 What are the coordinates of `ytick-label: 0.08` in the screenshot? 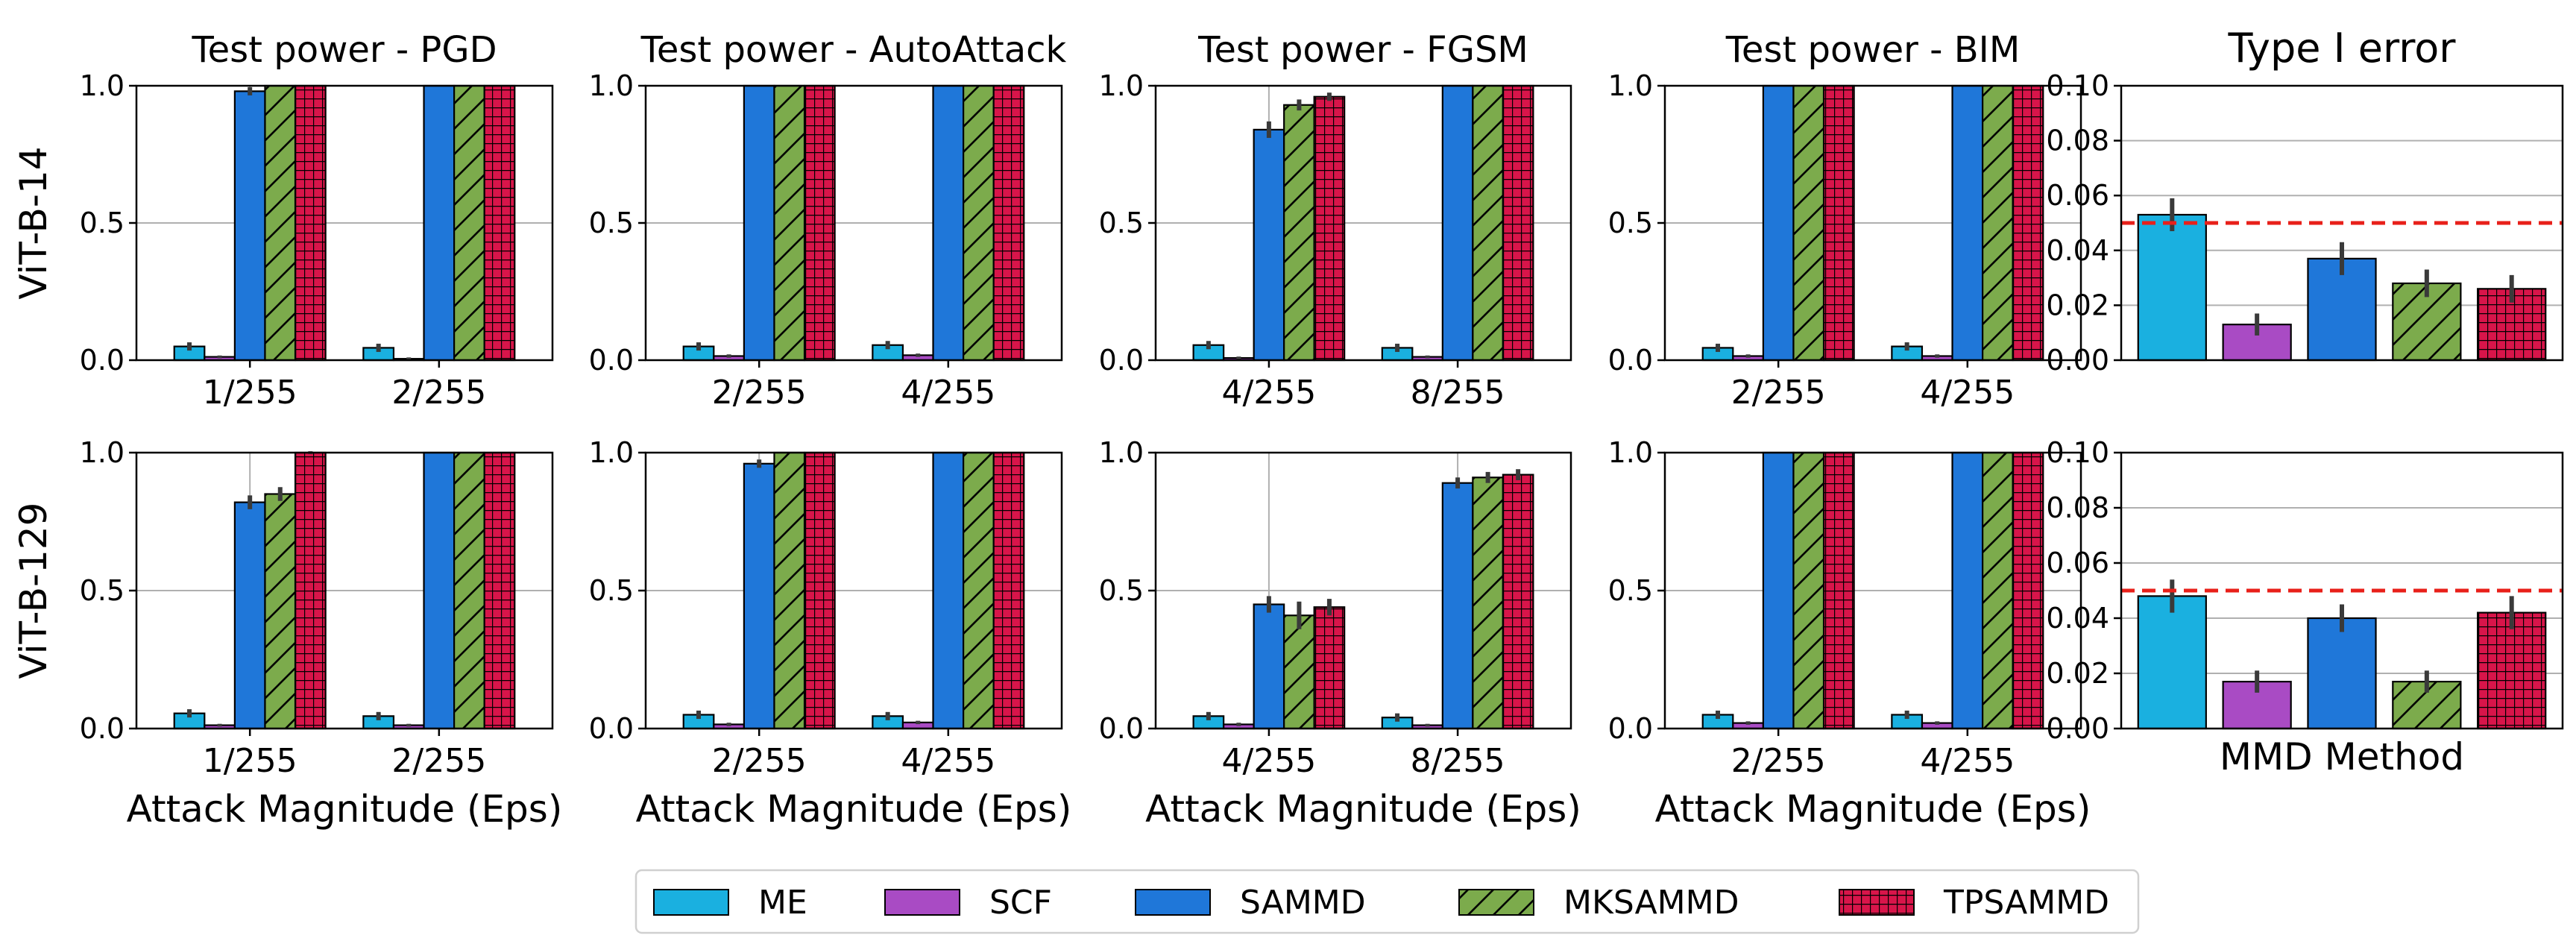 It's located at (2077, 507).